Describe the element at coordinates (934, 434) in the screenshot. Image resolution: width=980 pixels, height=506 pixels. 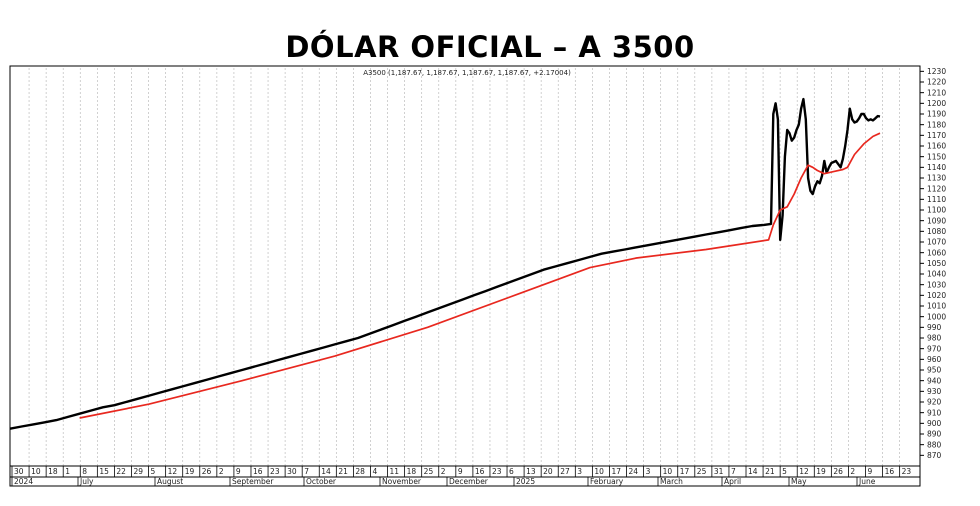
I see `y-tick-label: 890` at that location.